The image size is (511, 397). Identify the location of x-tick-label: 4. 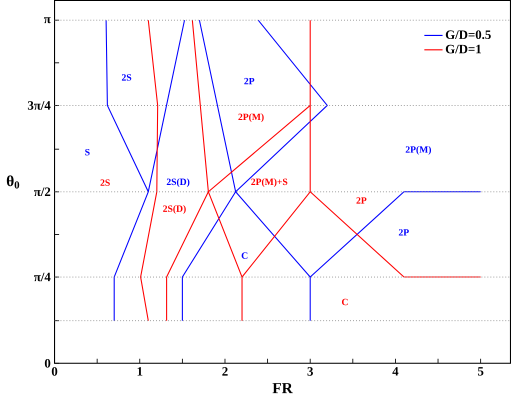
(395, 371).